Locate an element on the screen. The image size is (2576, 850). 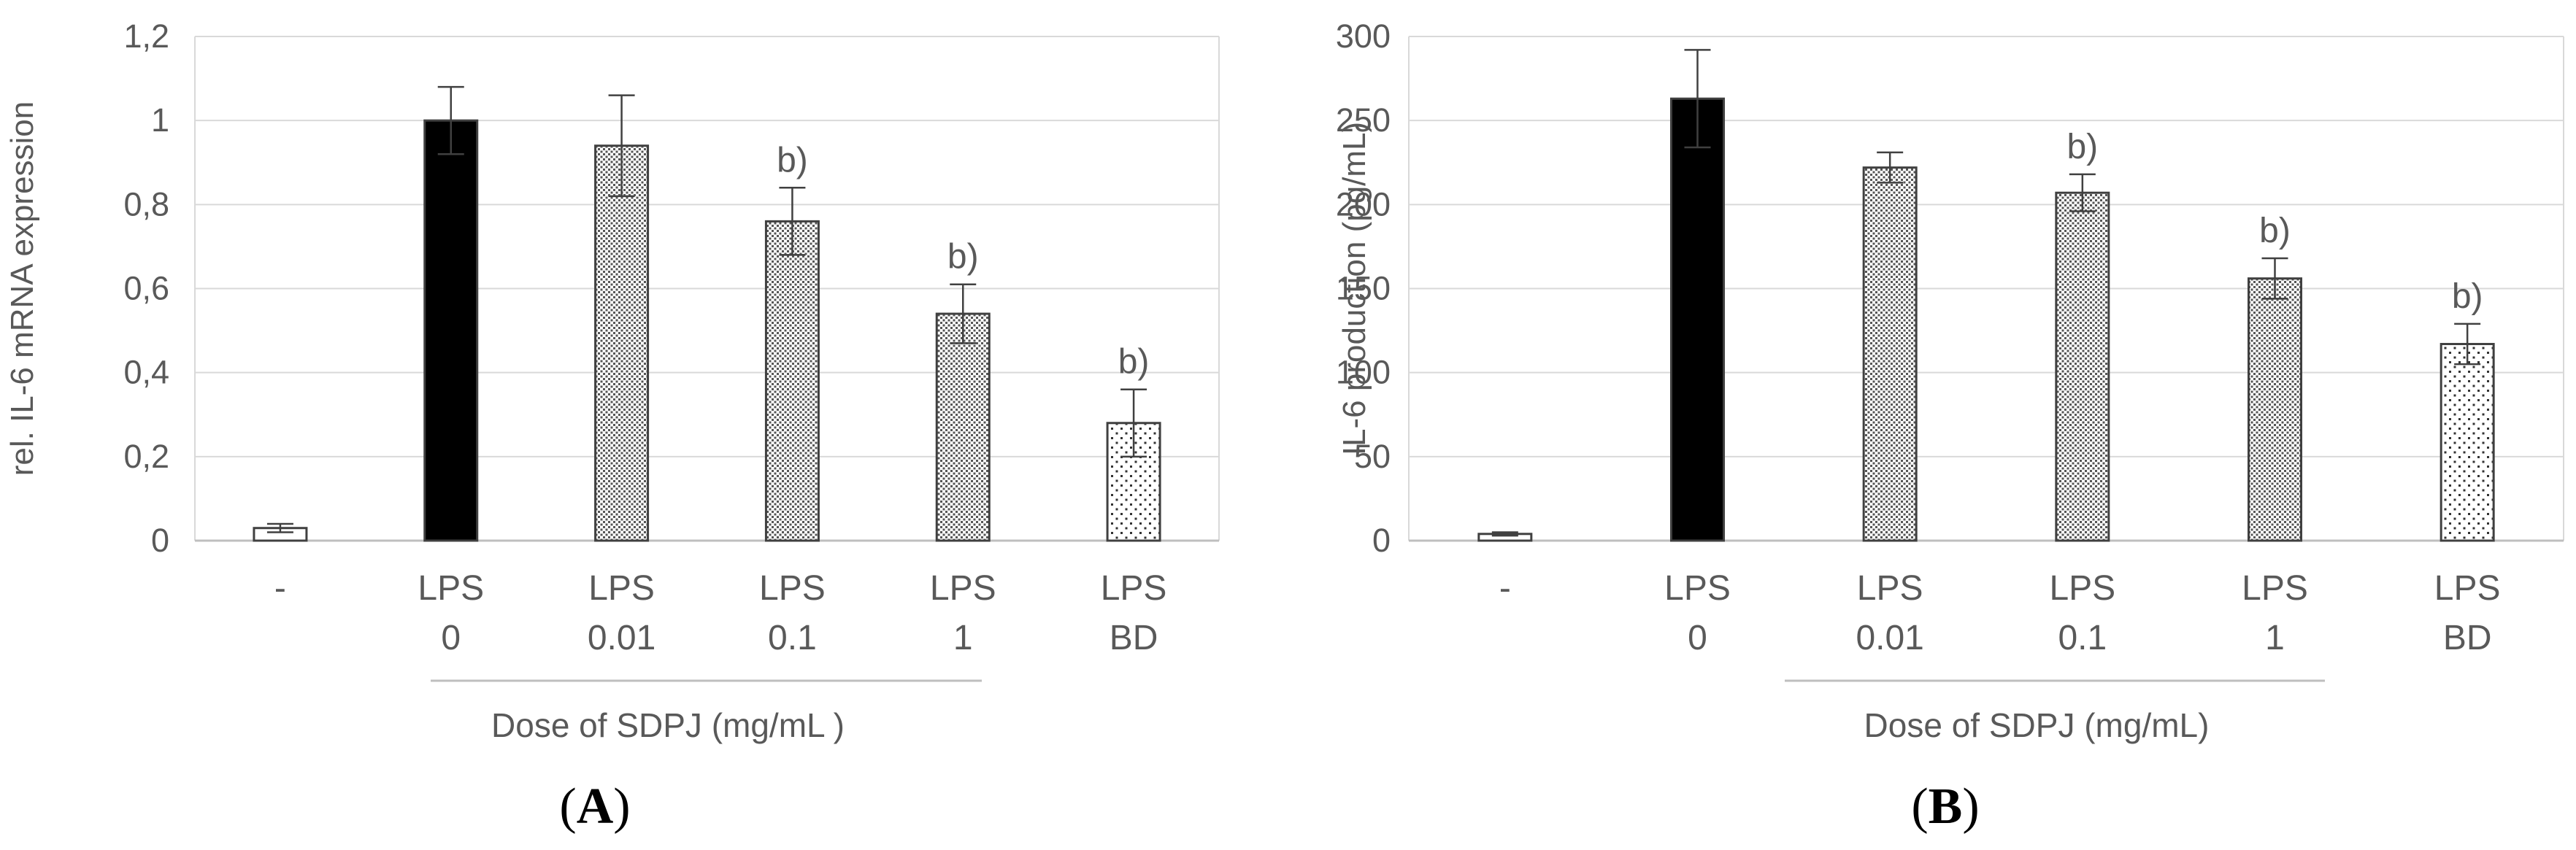
y-tick-label: 0,8 is located at coordinates (146, 204).